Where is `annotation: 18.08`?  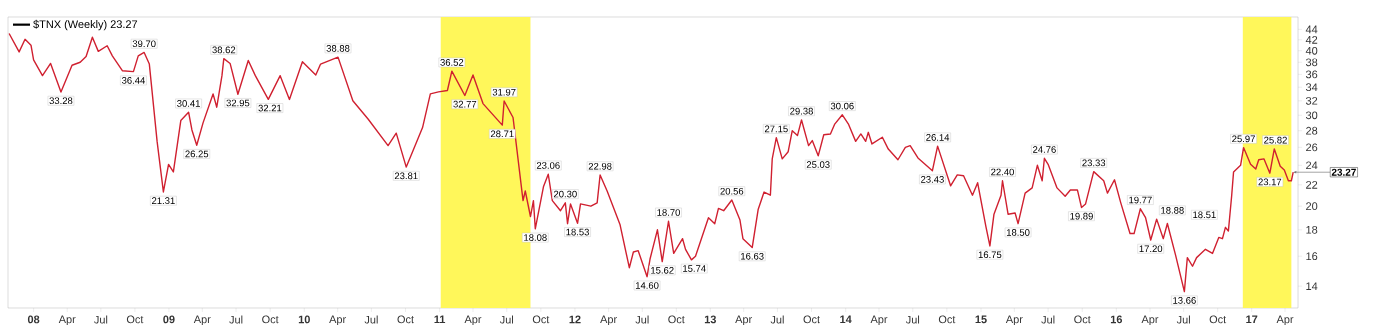
annotation: 18.08 is located at coordinates (535, 237).